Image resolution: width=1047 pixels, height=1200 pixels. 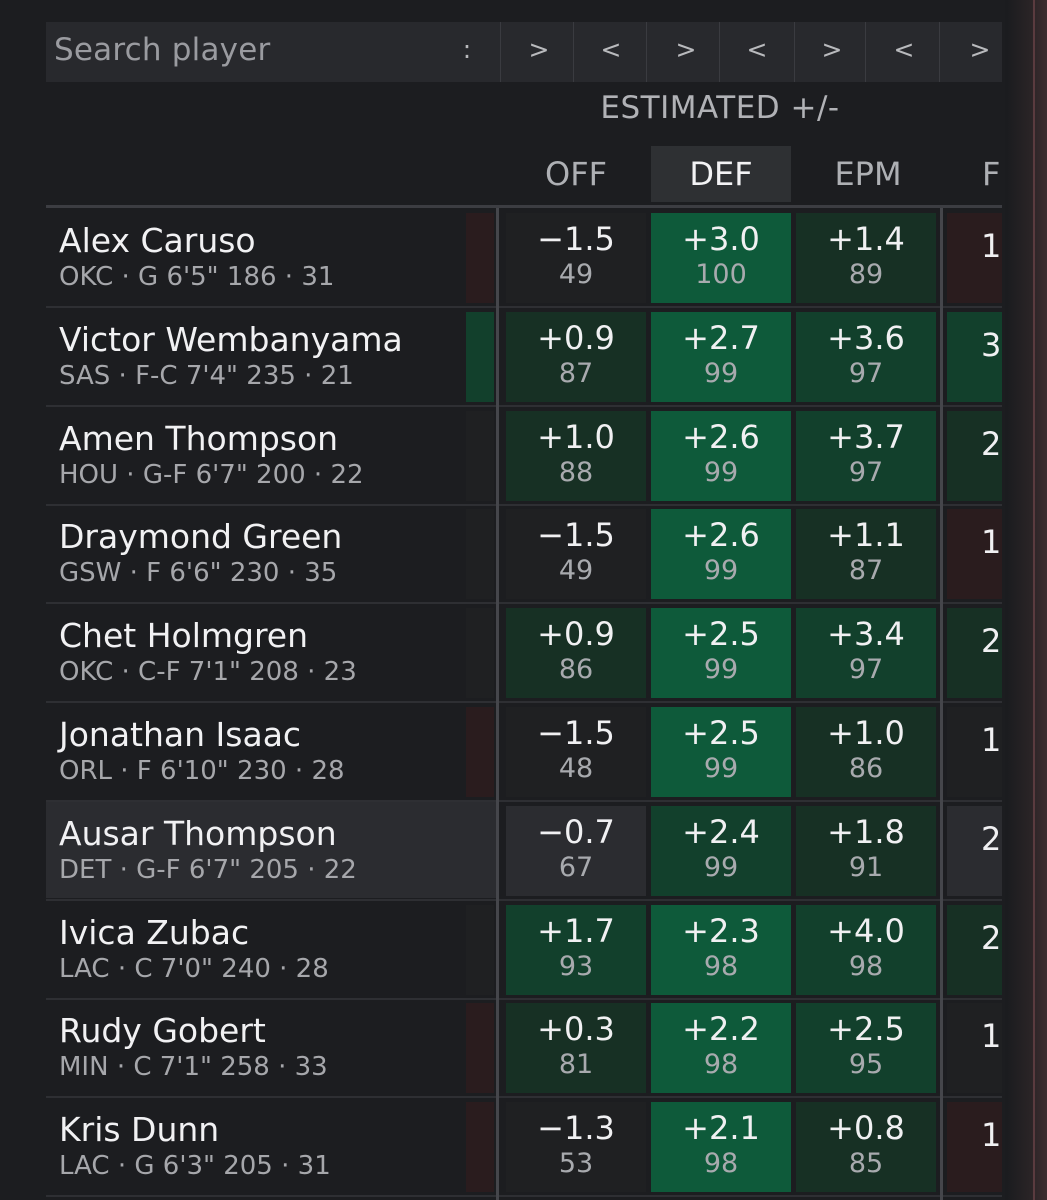 I want to click on off-percentile: 87, so click(x=576, y=373).